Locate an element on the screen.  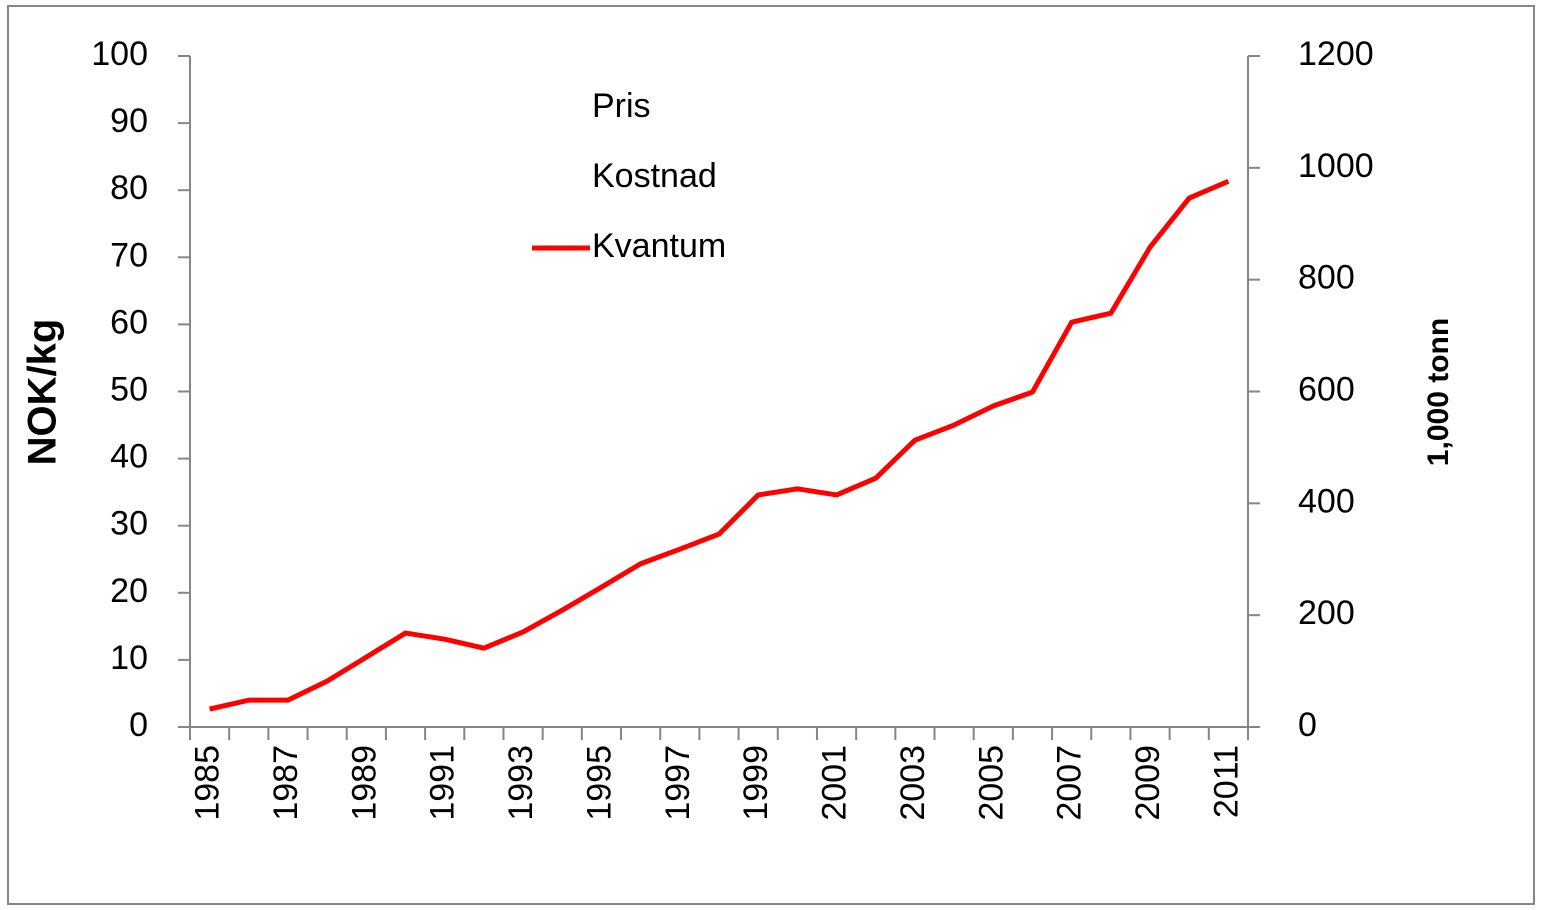
y-tick-label: 20 is located at coordinates (129, 591).